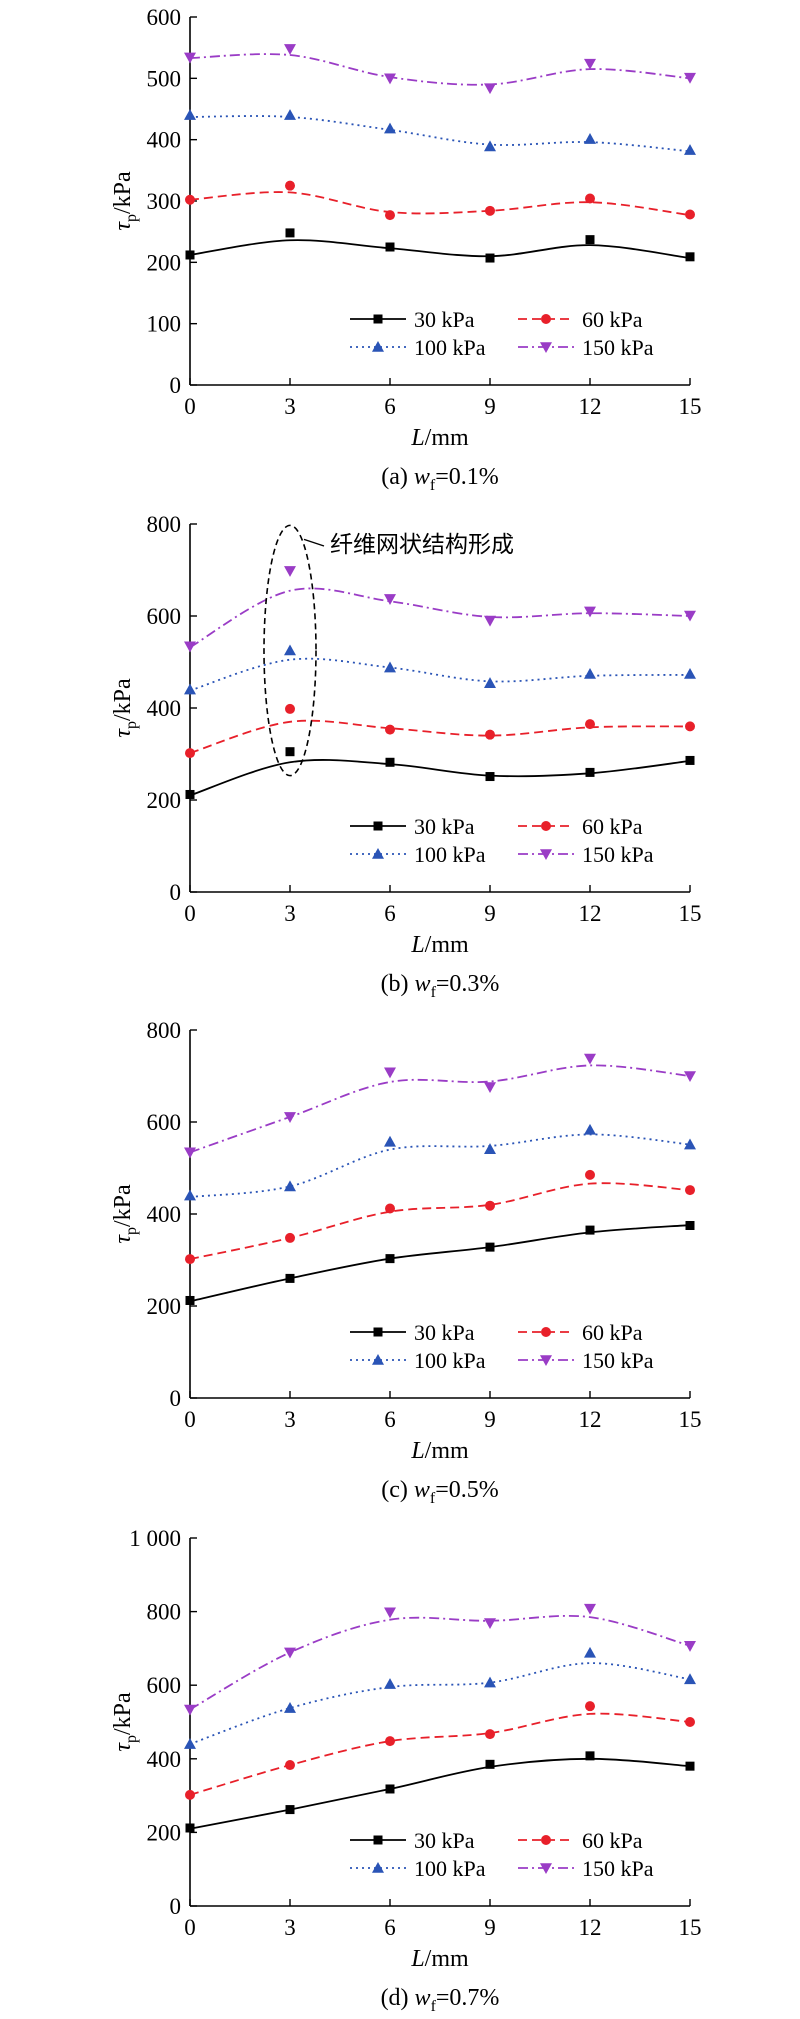  I want to click on panel-caption: (c) wf=0.5%, so click(440, 1492).